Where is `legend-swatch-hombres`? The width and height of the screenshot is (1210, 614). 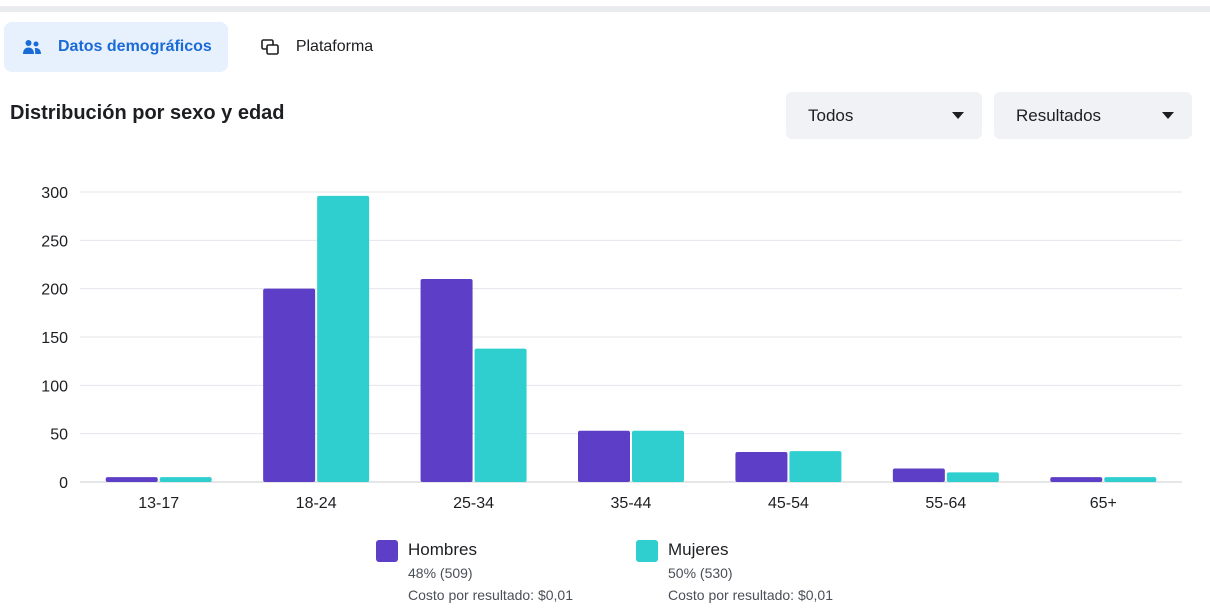
legend-swatch-hombres is located at coordinates (387, 551).